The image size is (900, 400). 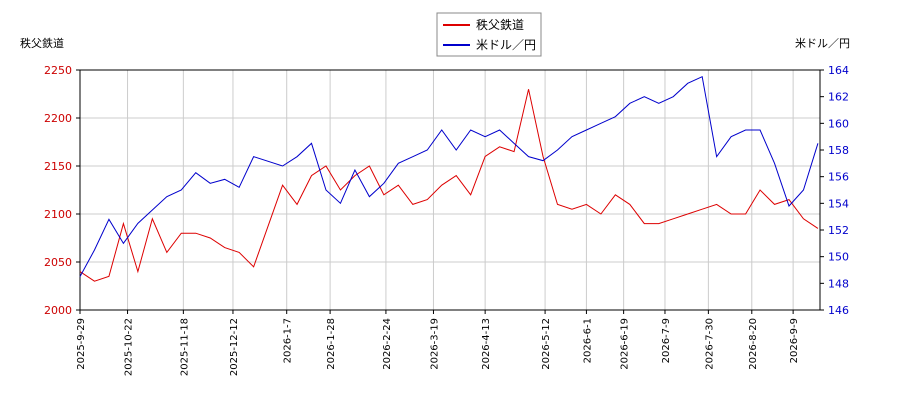 What do you see at coordinates (500, 24) in the screenshot?
I see `legend-label: 秩父鉄道` at bounding box center [500, 24].